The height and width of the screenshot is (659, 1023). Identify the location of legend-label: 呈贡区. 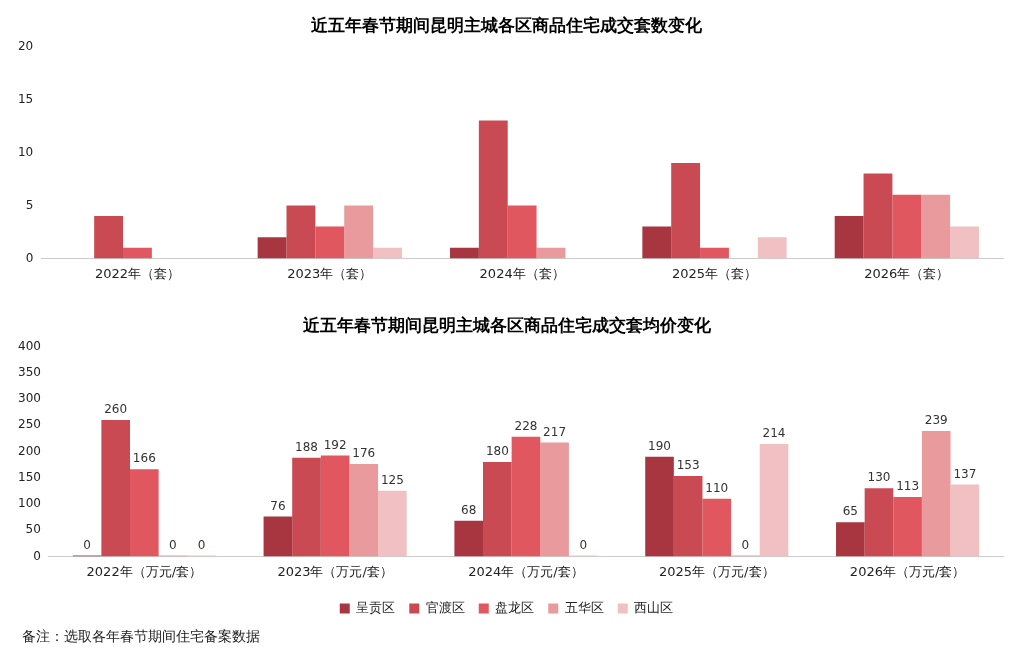
(376, 607).